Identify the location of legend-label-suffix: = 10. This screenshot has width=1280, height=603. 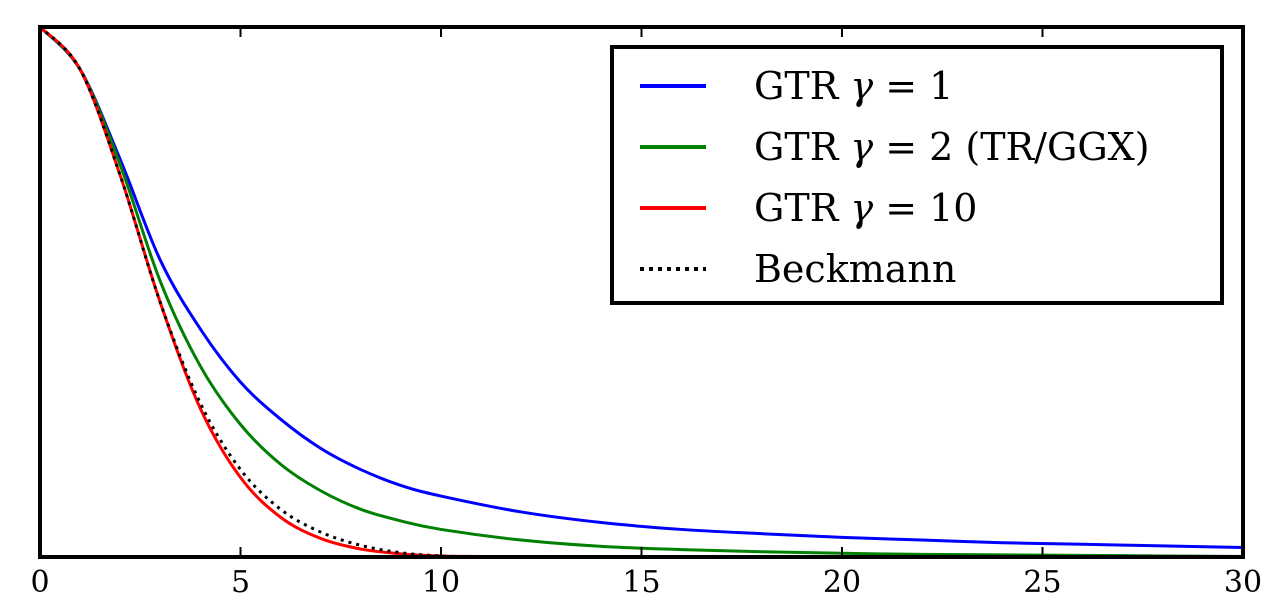
(925, 208).